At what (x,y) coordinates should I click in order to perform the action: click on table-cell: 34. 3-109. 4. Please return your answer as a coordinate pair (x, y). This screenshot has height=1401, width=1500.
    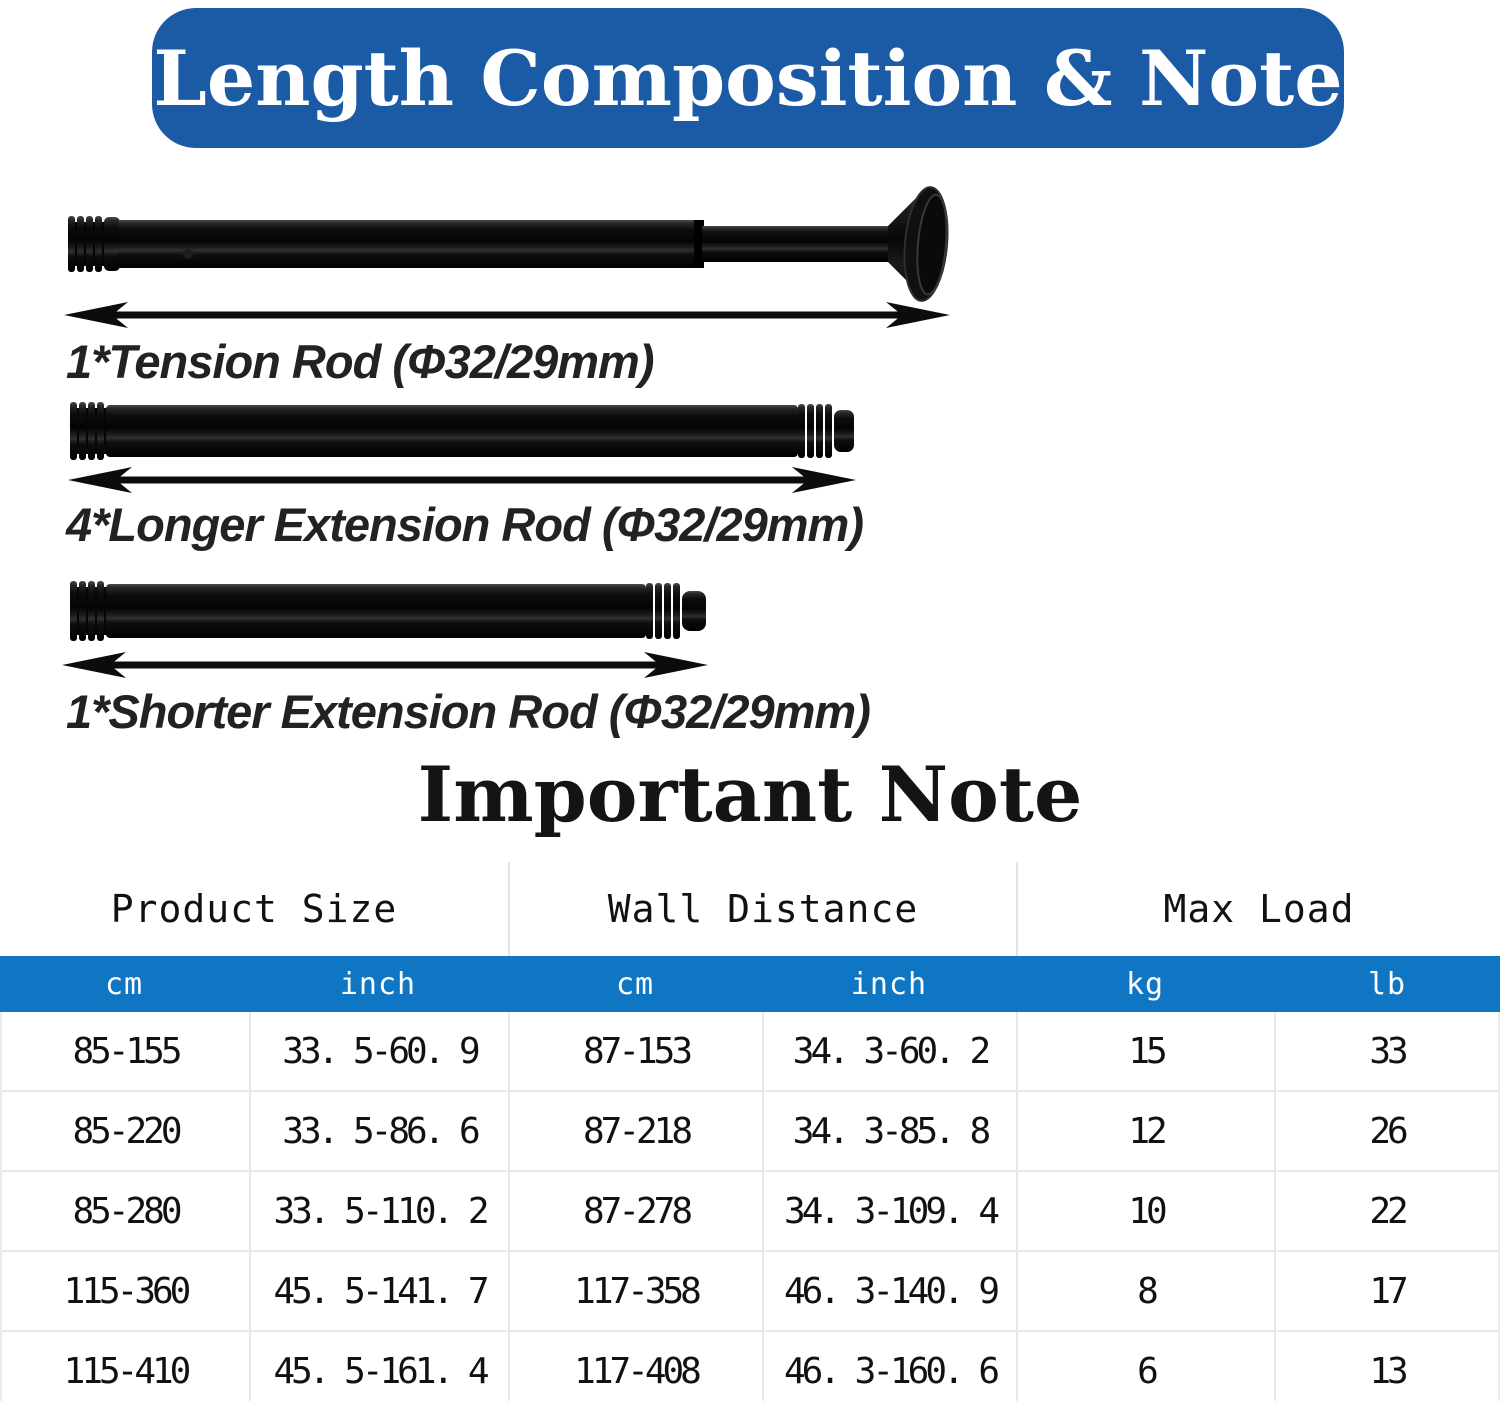
    Looking at the image, I should click on (889, 1211).